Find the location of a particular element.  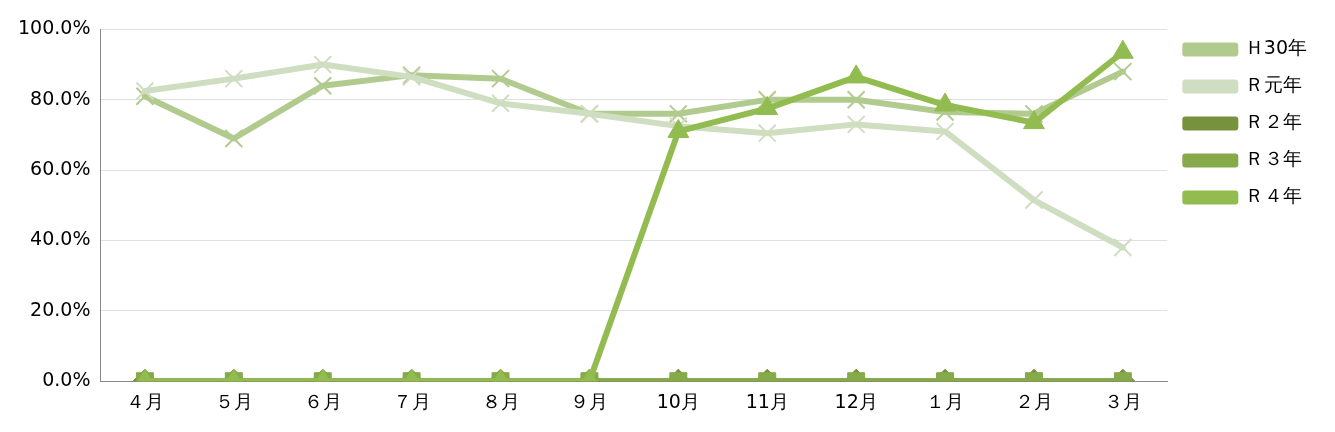

x-tick-label: ３月 is located at coordinates (1122, 400).